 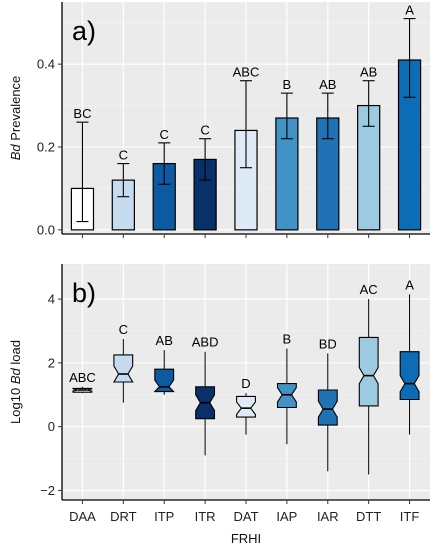 I want to click on box-iar, so click(x=327, y=407).